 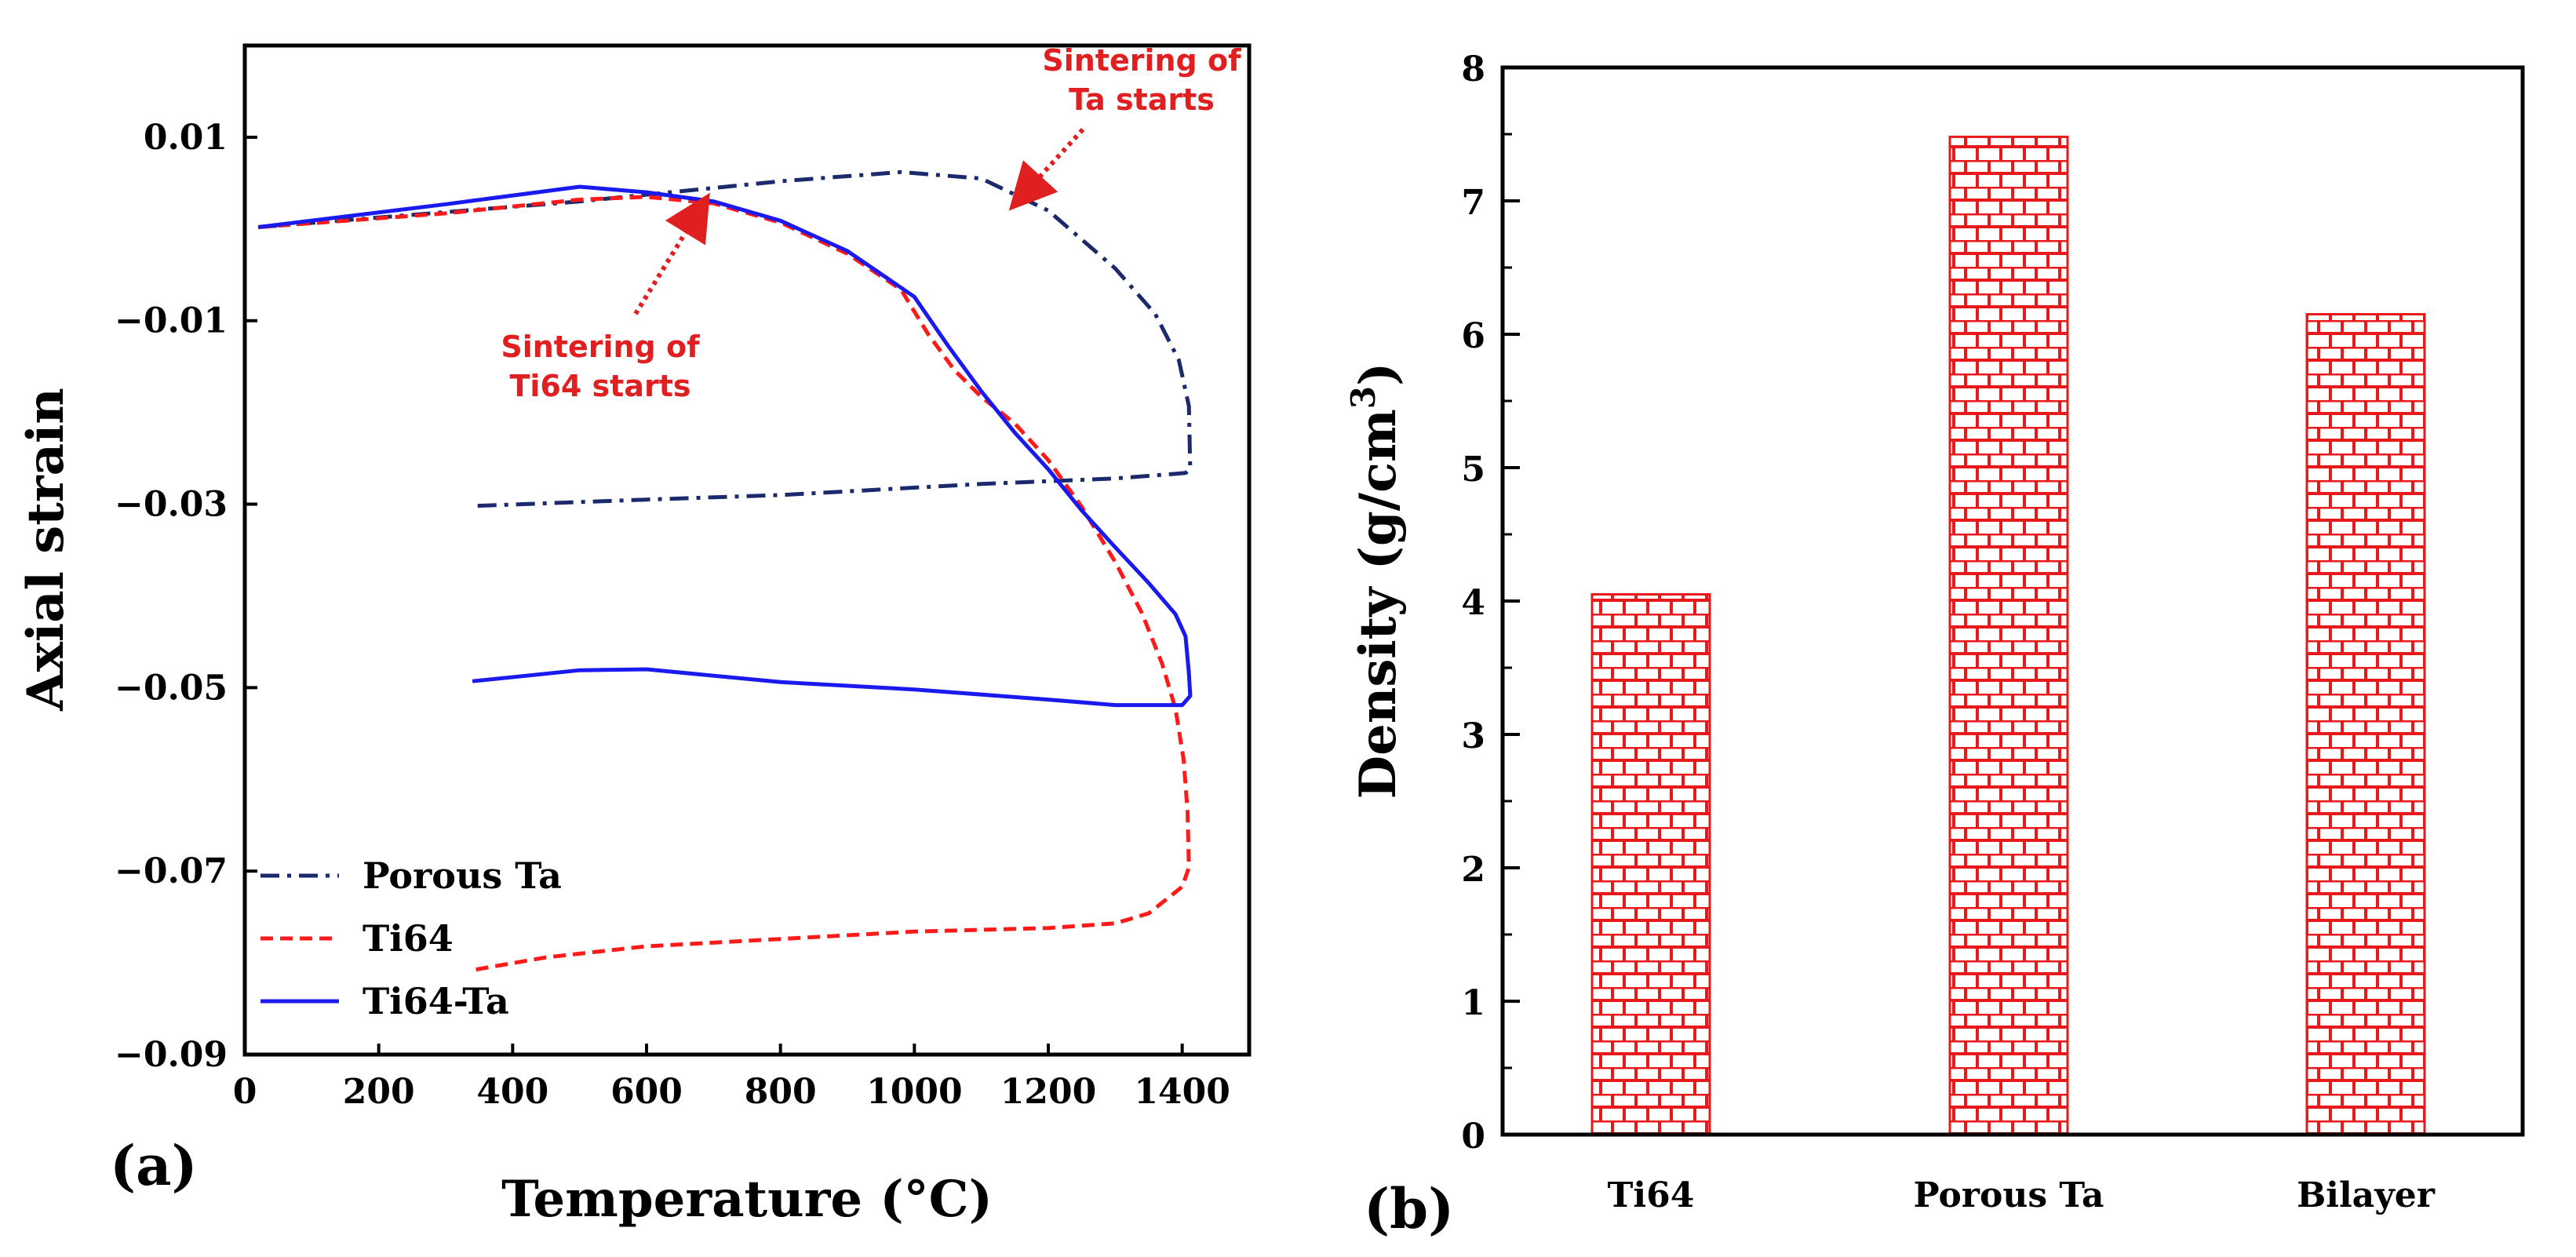 What do you see at coordinates (436, 1001) in the screenshot?
I see `legend-label: Ti64-Ta` at bounding box center [436, 1001].